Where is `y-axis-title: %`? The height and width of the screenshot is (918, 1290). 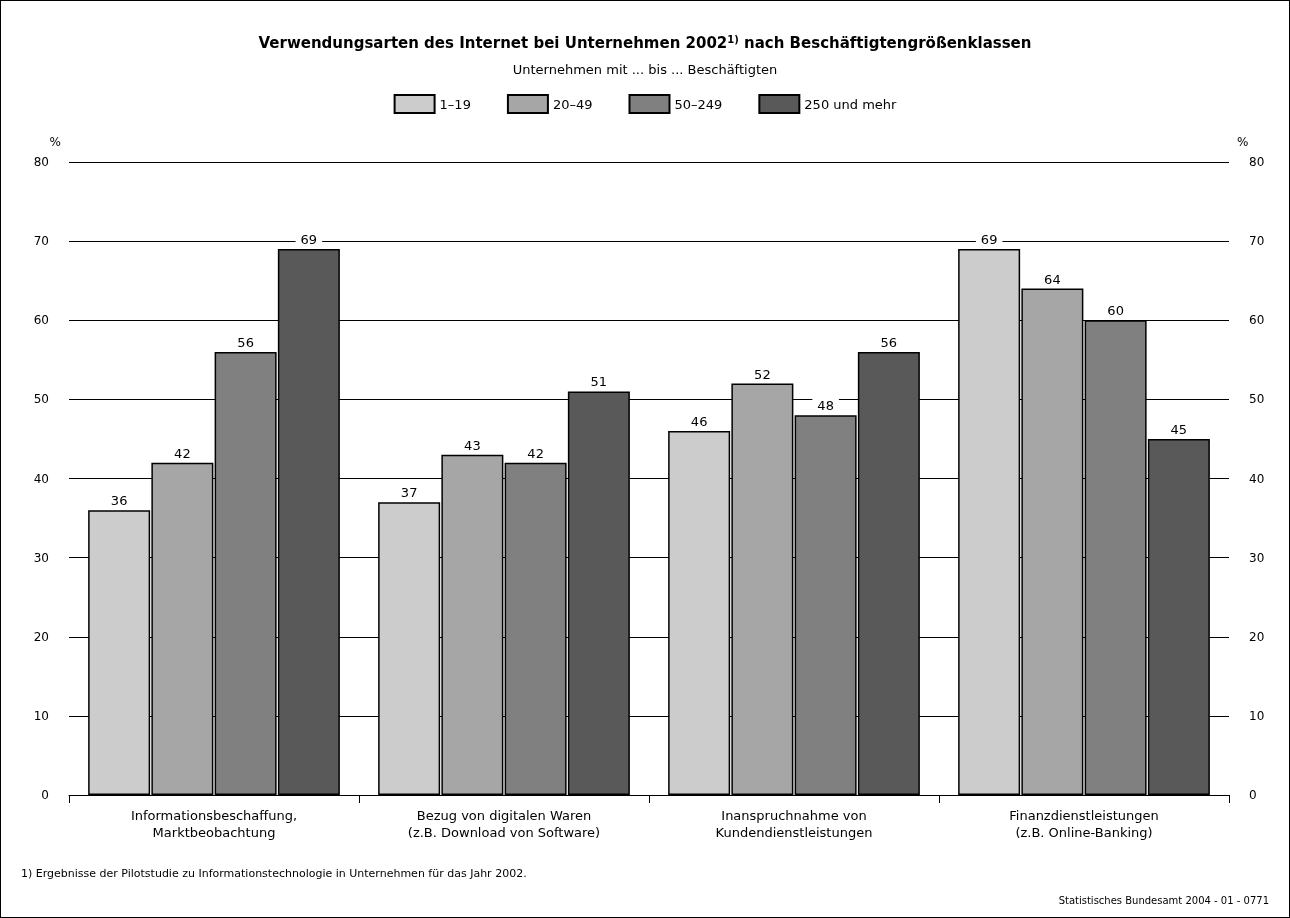 y-axis-title: % is located at coordinates (55, 142).